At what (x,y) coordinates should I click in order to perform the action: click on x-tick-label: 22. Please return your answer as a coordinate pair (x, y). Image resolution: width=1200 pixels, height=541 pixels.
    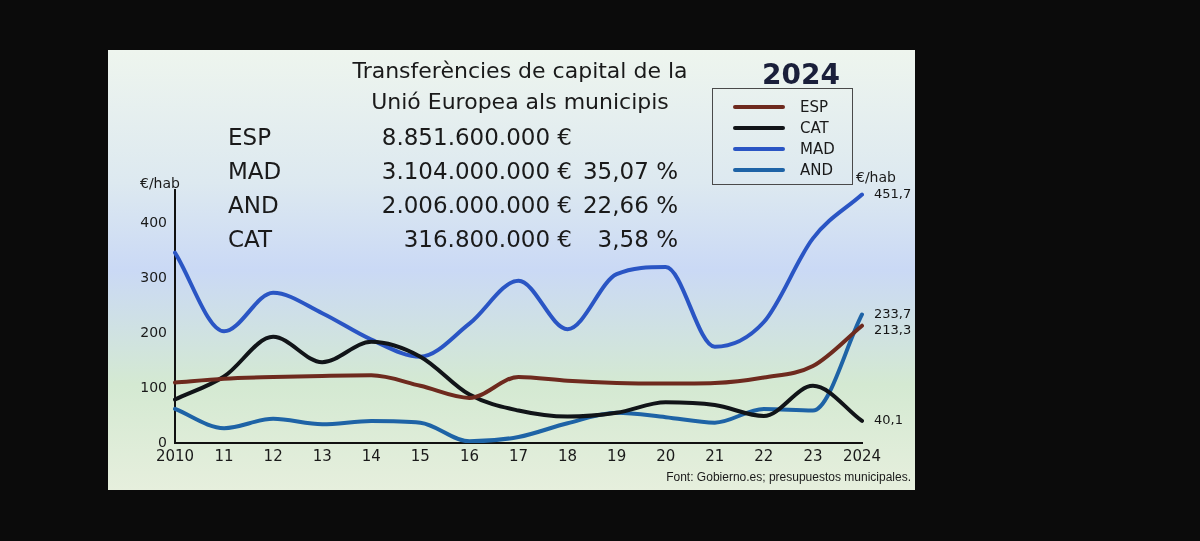
    Looking at the image, I should click on (764, 455).